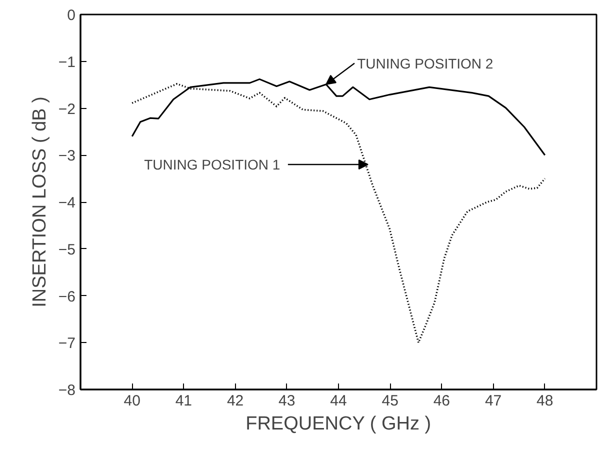 This screenshot has height=449, width=602. I want to click on y-tick-label: −5, so click(67, 249).